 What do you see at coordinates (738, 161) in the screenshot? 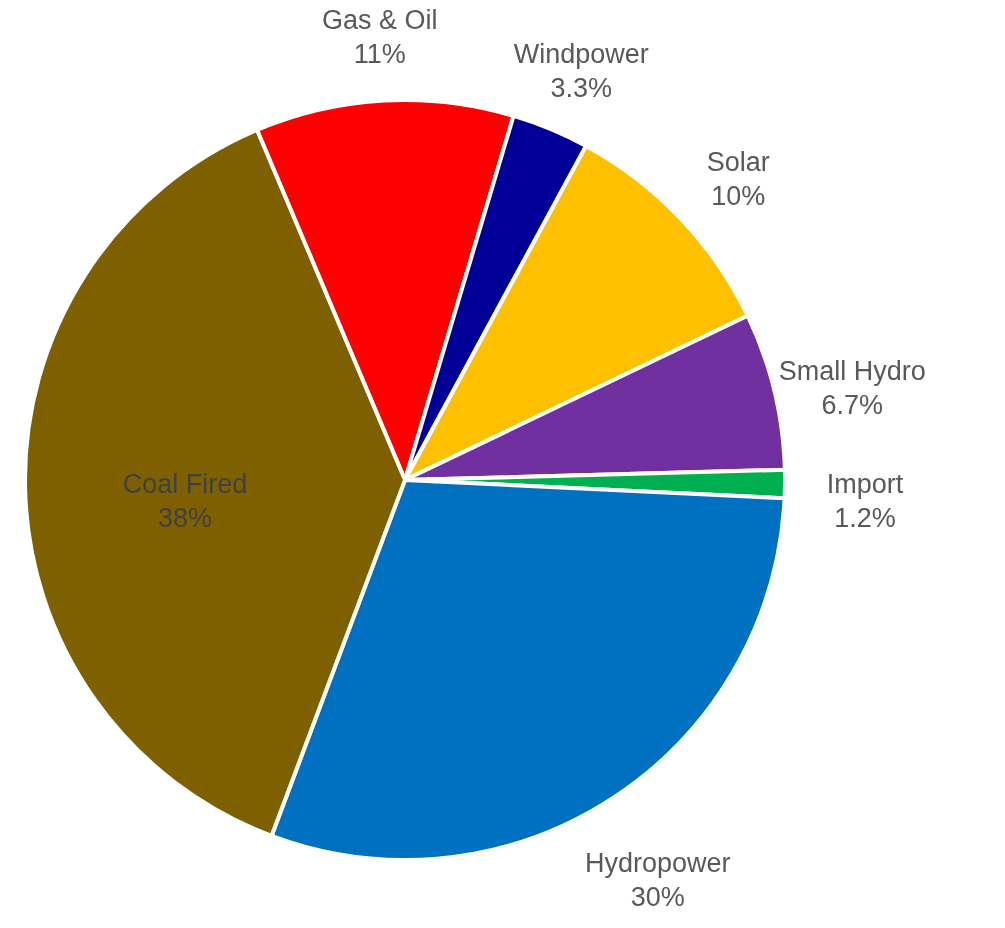
I see `slice-label: Solar` at bounding box center [738, 161].